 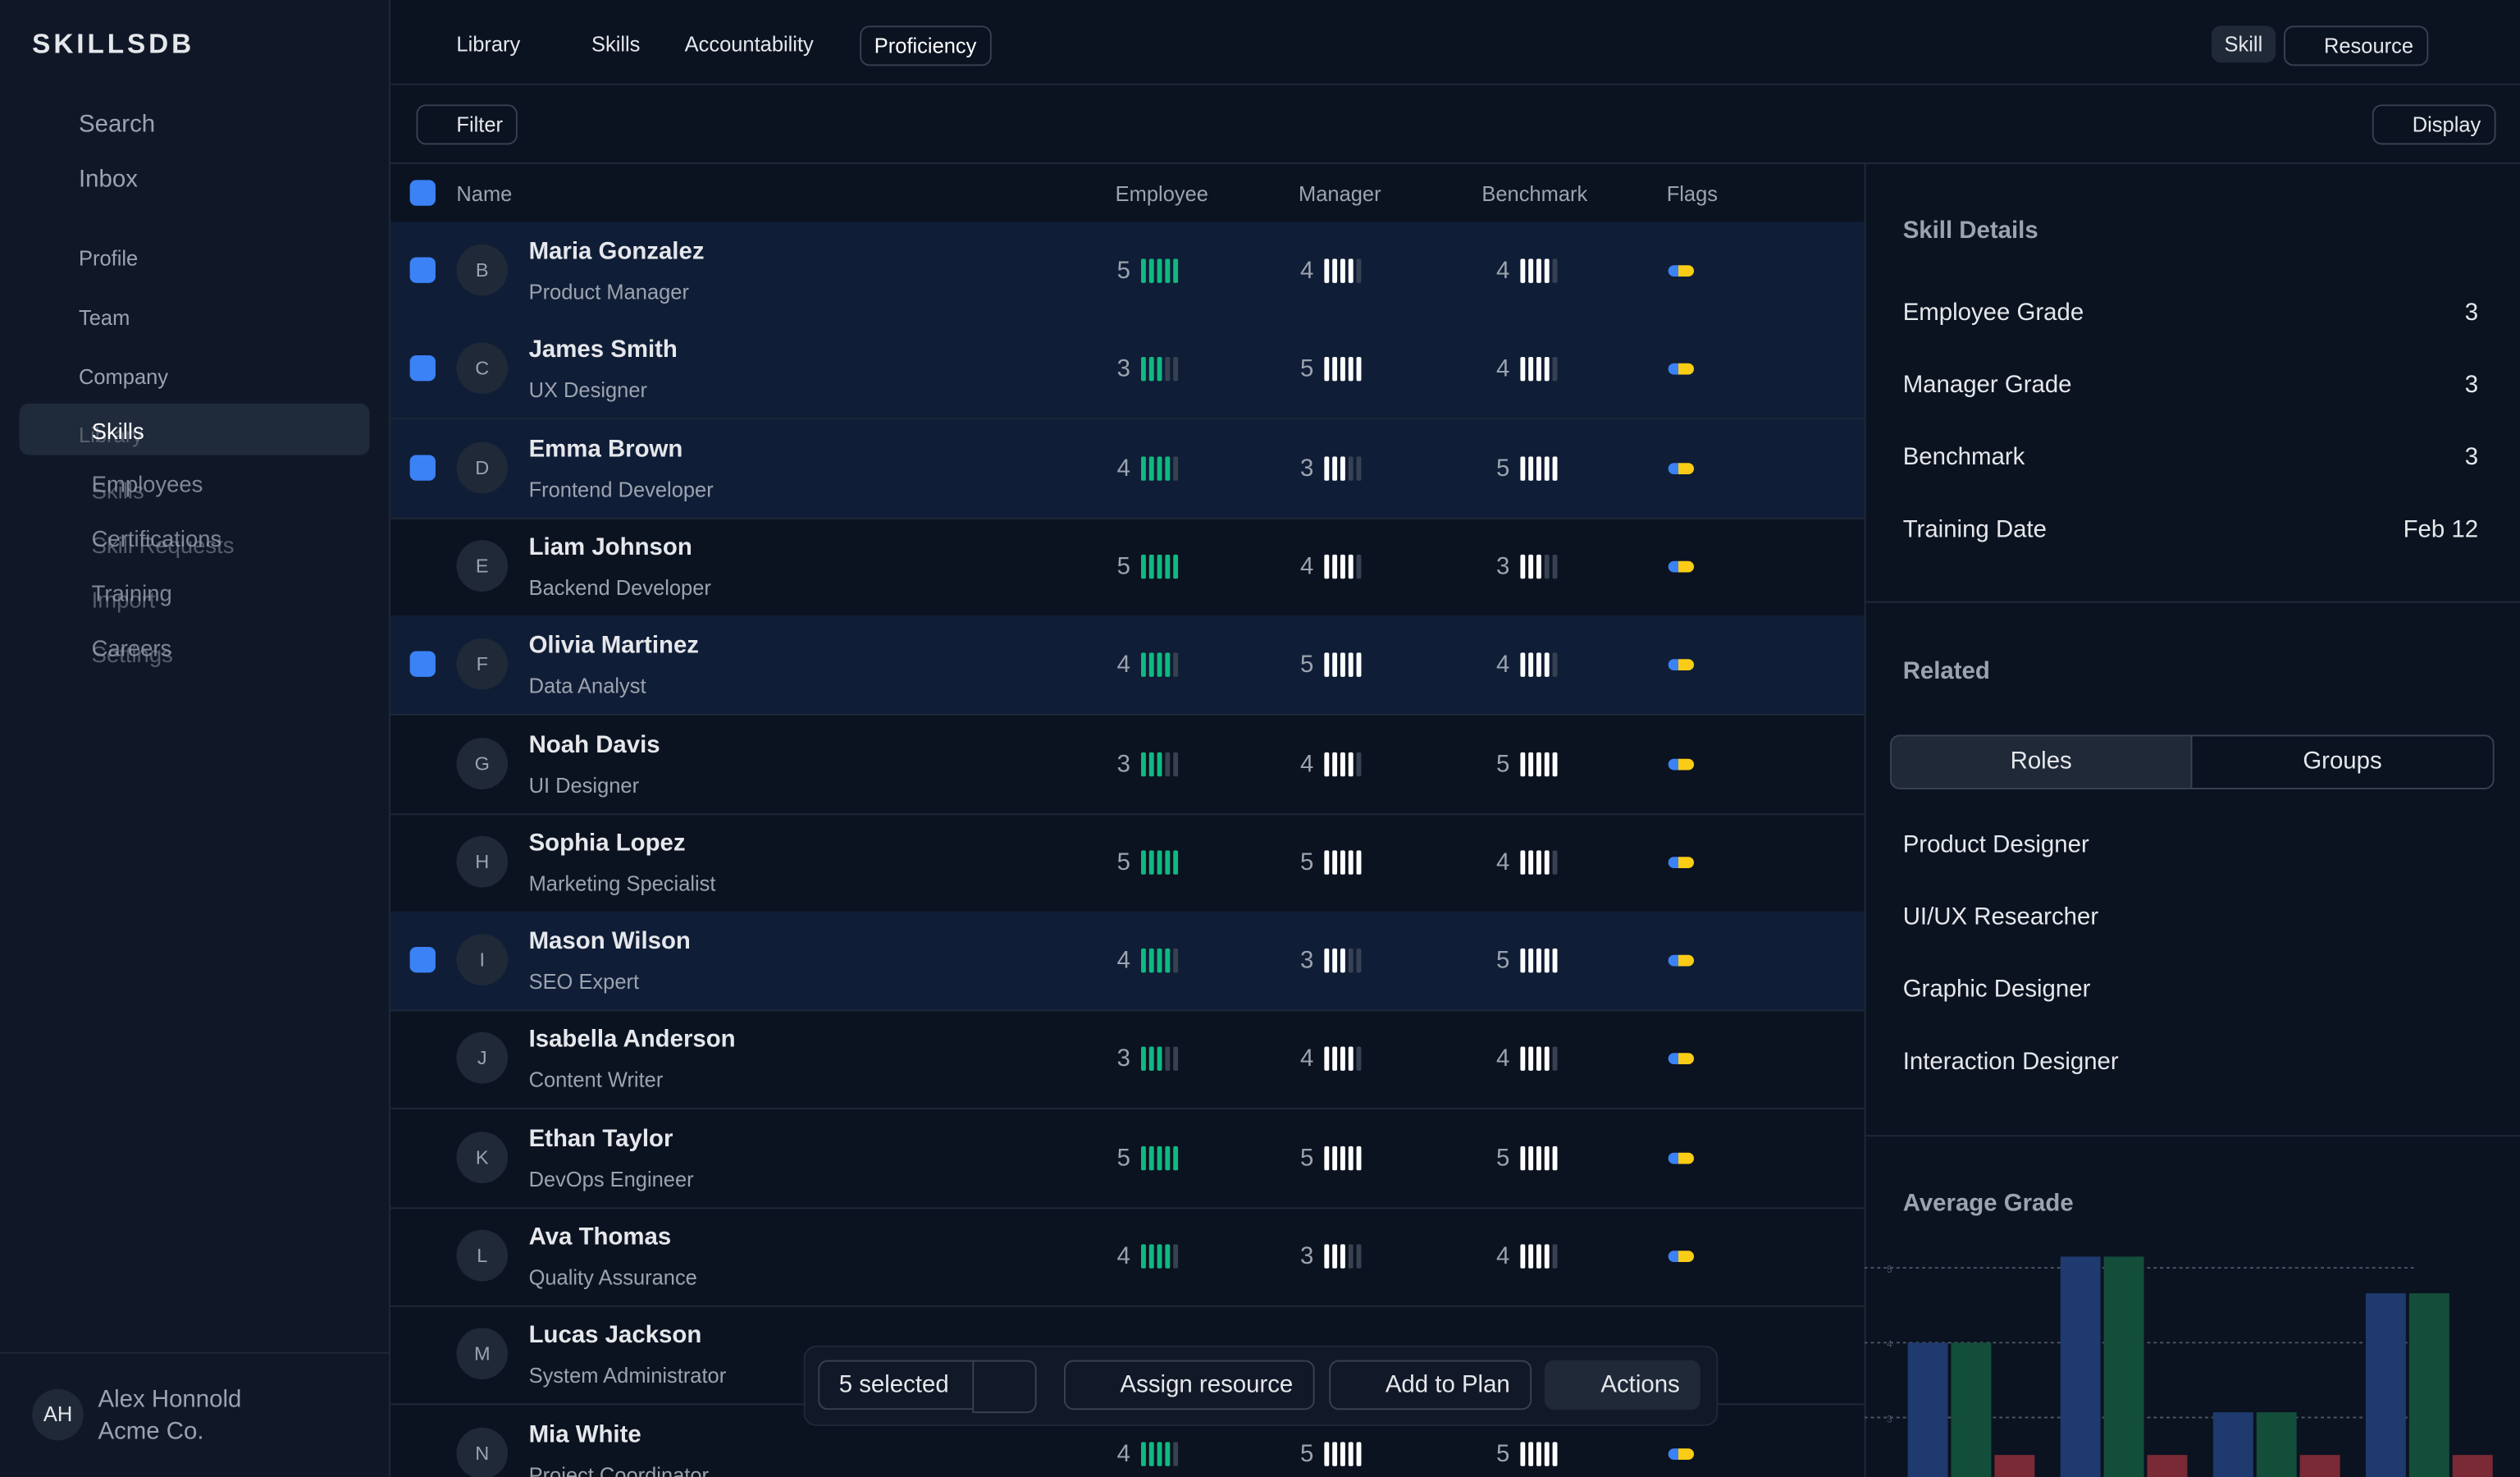 I want to click on action-button: Add to Plan, so click(x=1431, y=1385).